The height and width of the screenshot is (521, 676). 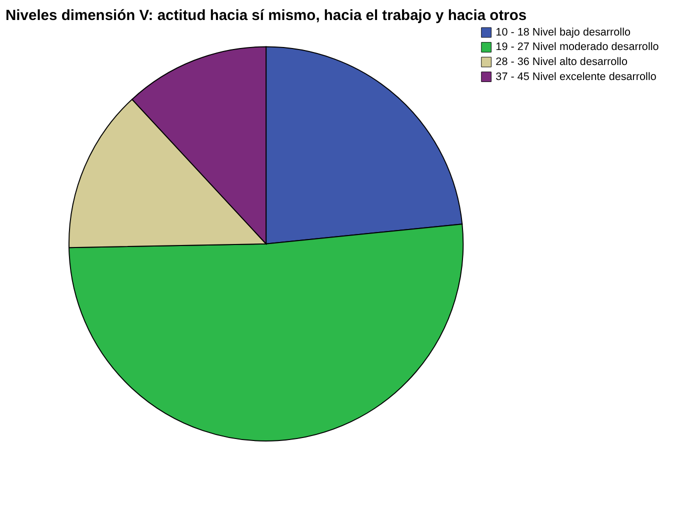 What do you see at coordinates (577, 47) in the screenshot?
I see `legend-label: 19 - 27 Nivel moderado desarrollo` at bounding box center [577, 47].